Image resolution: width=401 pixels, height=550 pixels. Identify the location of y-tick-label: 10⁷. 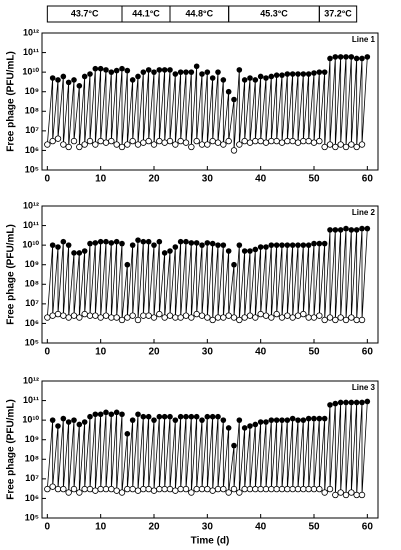
(32, 130).